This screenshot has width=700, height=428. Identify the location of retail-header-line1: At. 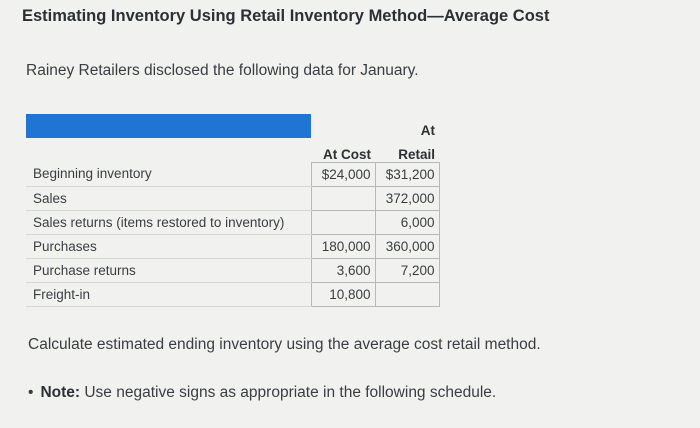
(427, 130).